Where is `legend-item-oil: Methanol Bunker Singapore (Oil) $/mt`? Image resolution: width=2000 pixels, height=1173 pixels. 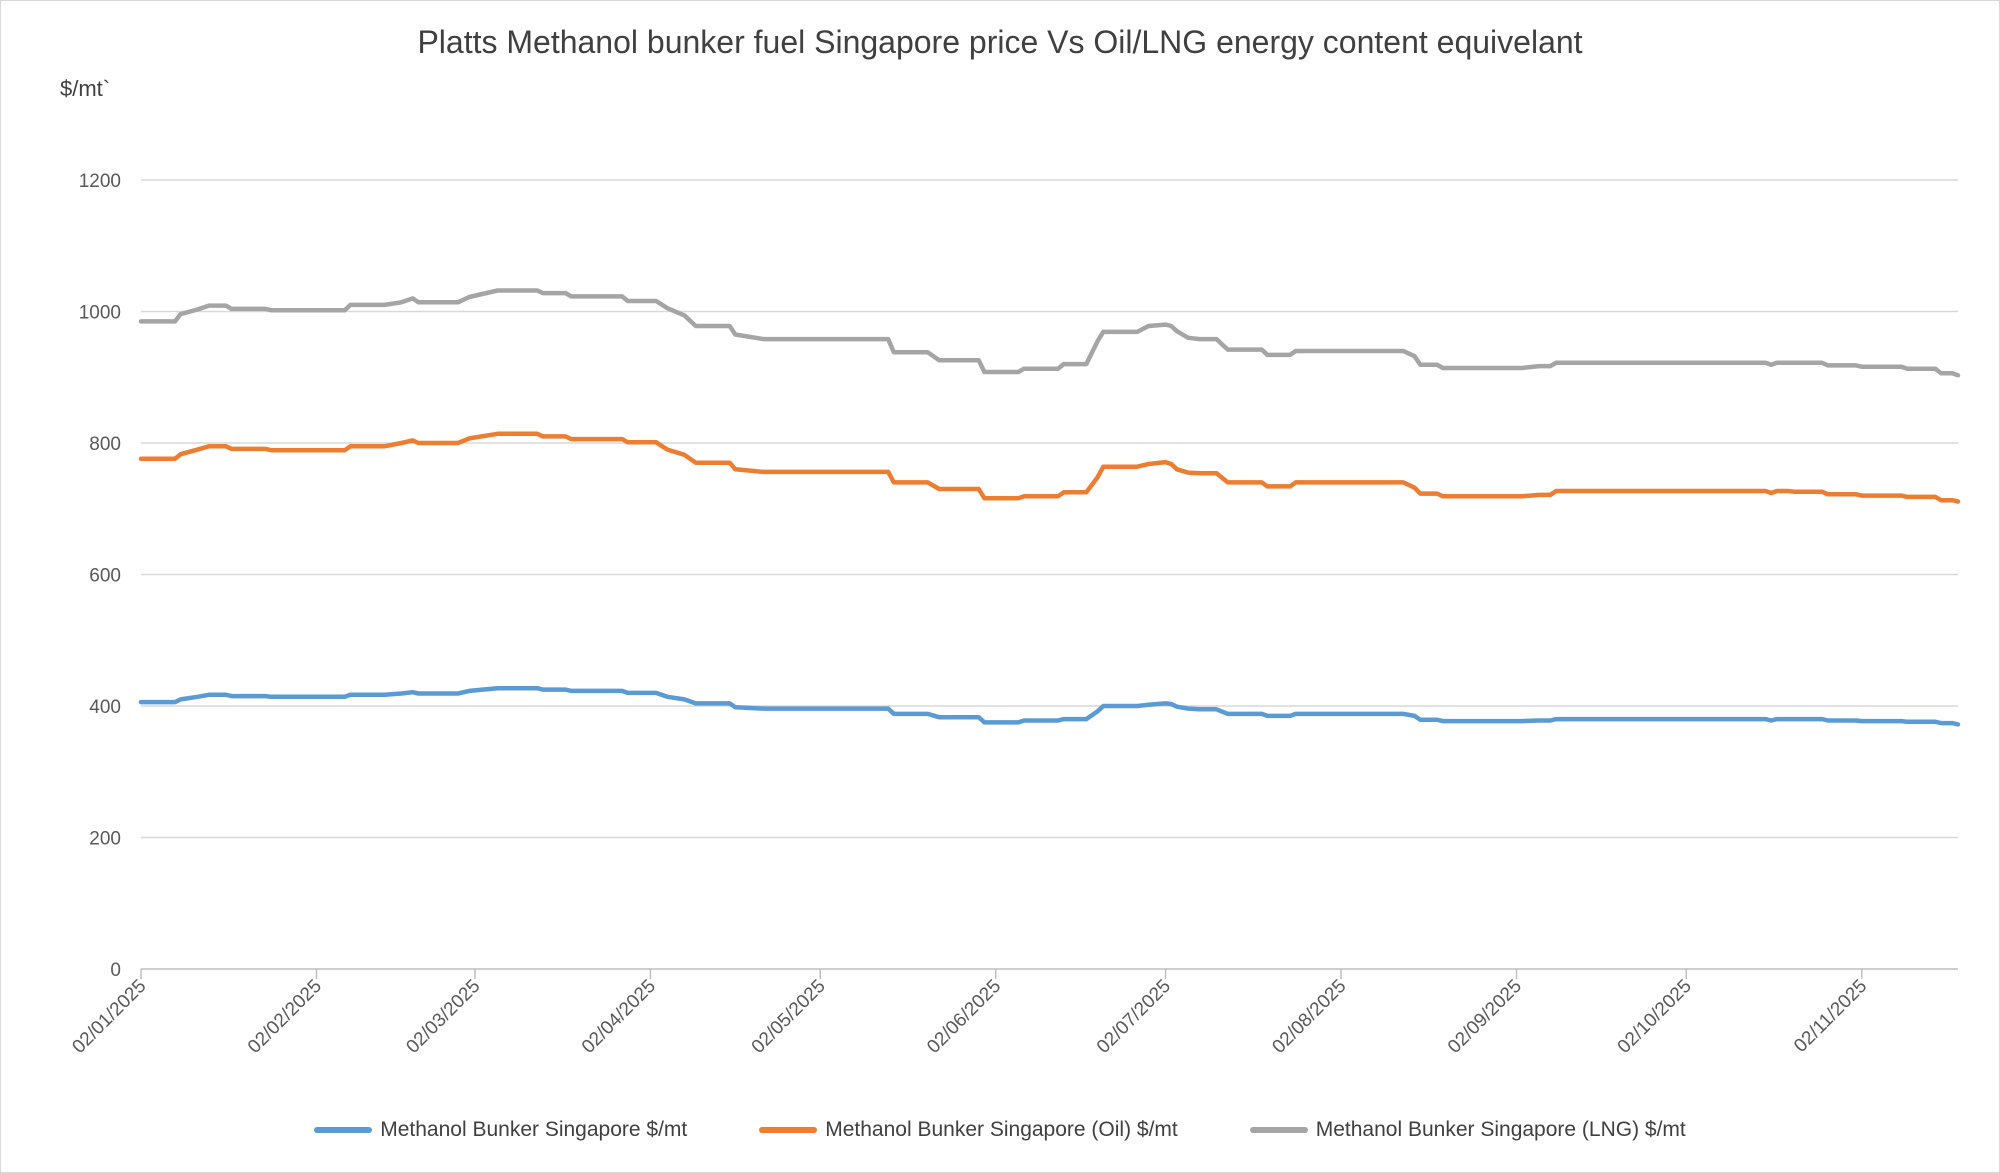
legend-item-oil: Methanol Bunker Singapore (Oil) $/mt is located at coordinates (968, 1130).